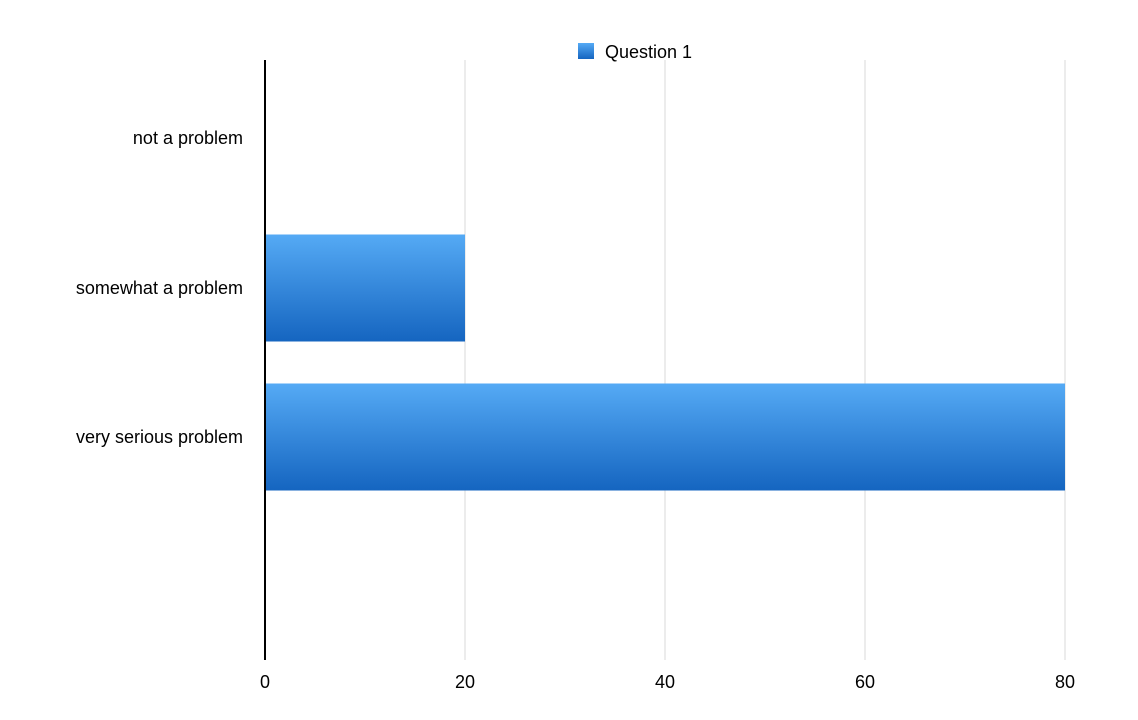 The width and height of the screenshot is (1138, 720). What do you see at coordinates (586, 51) in the screenshot?
I see `legend-swatch` at bounding box center [586, 51].